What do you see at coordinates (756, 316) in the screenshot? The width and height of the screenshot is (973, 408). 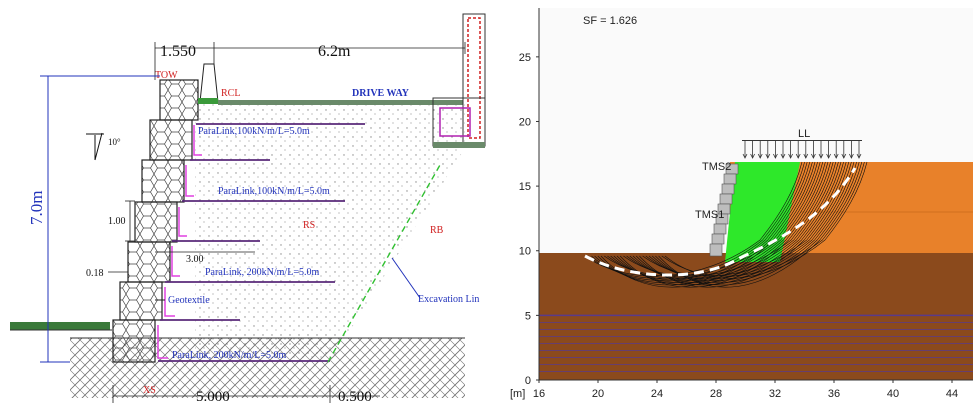 I see `brown-soil-layer` at bounding box center [756, 316].